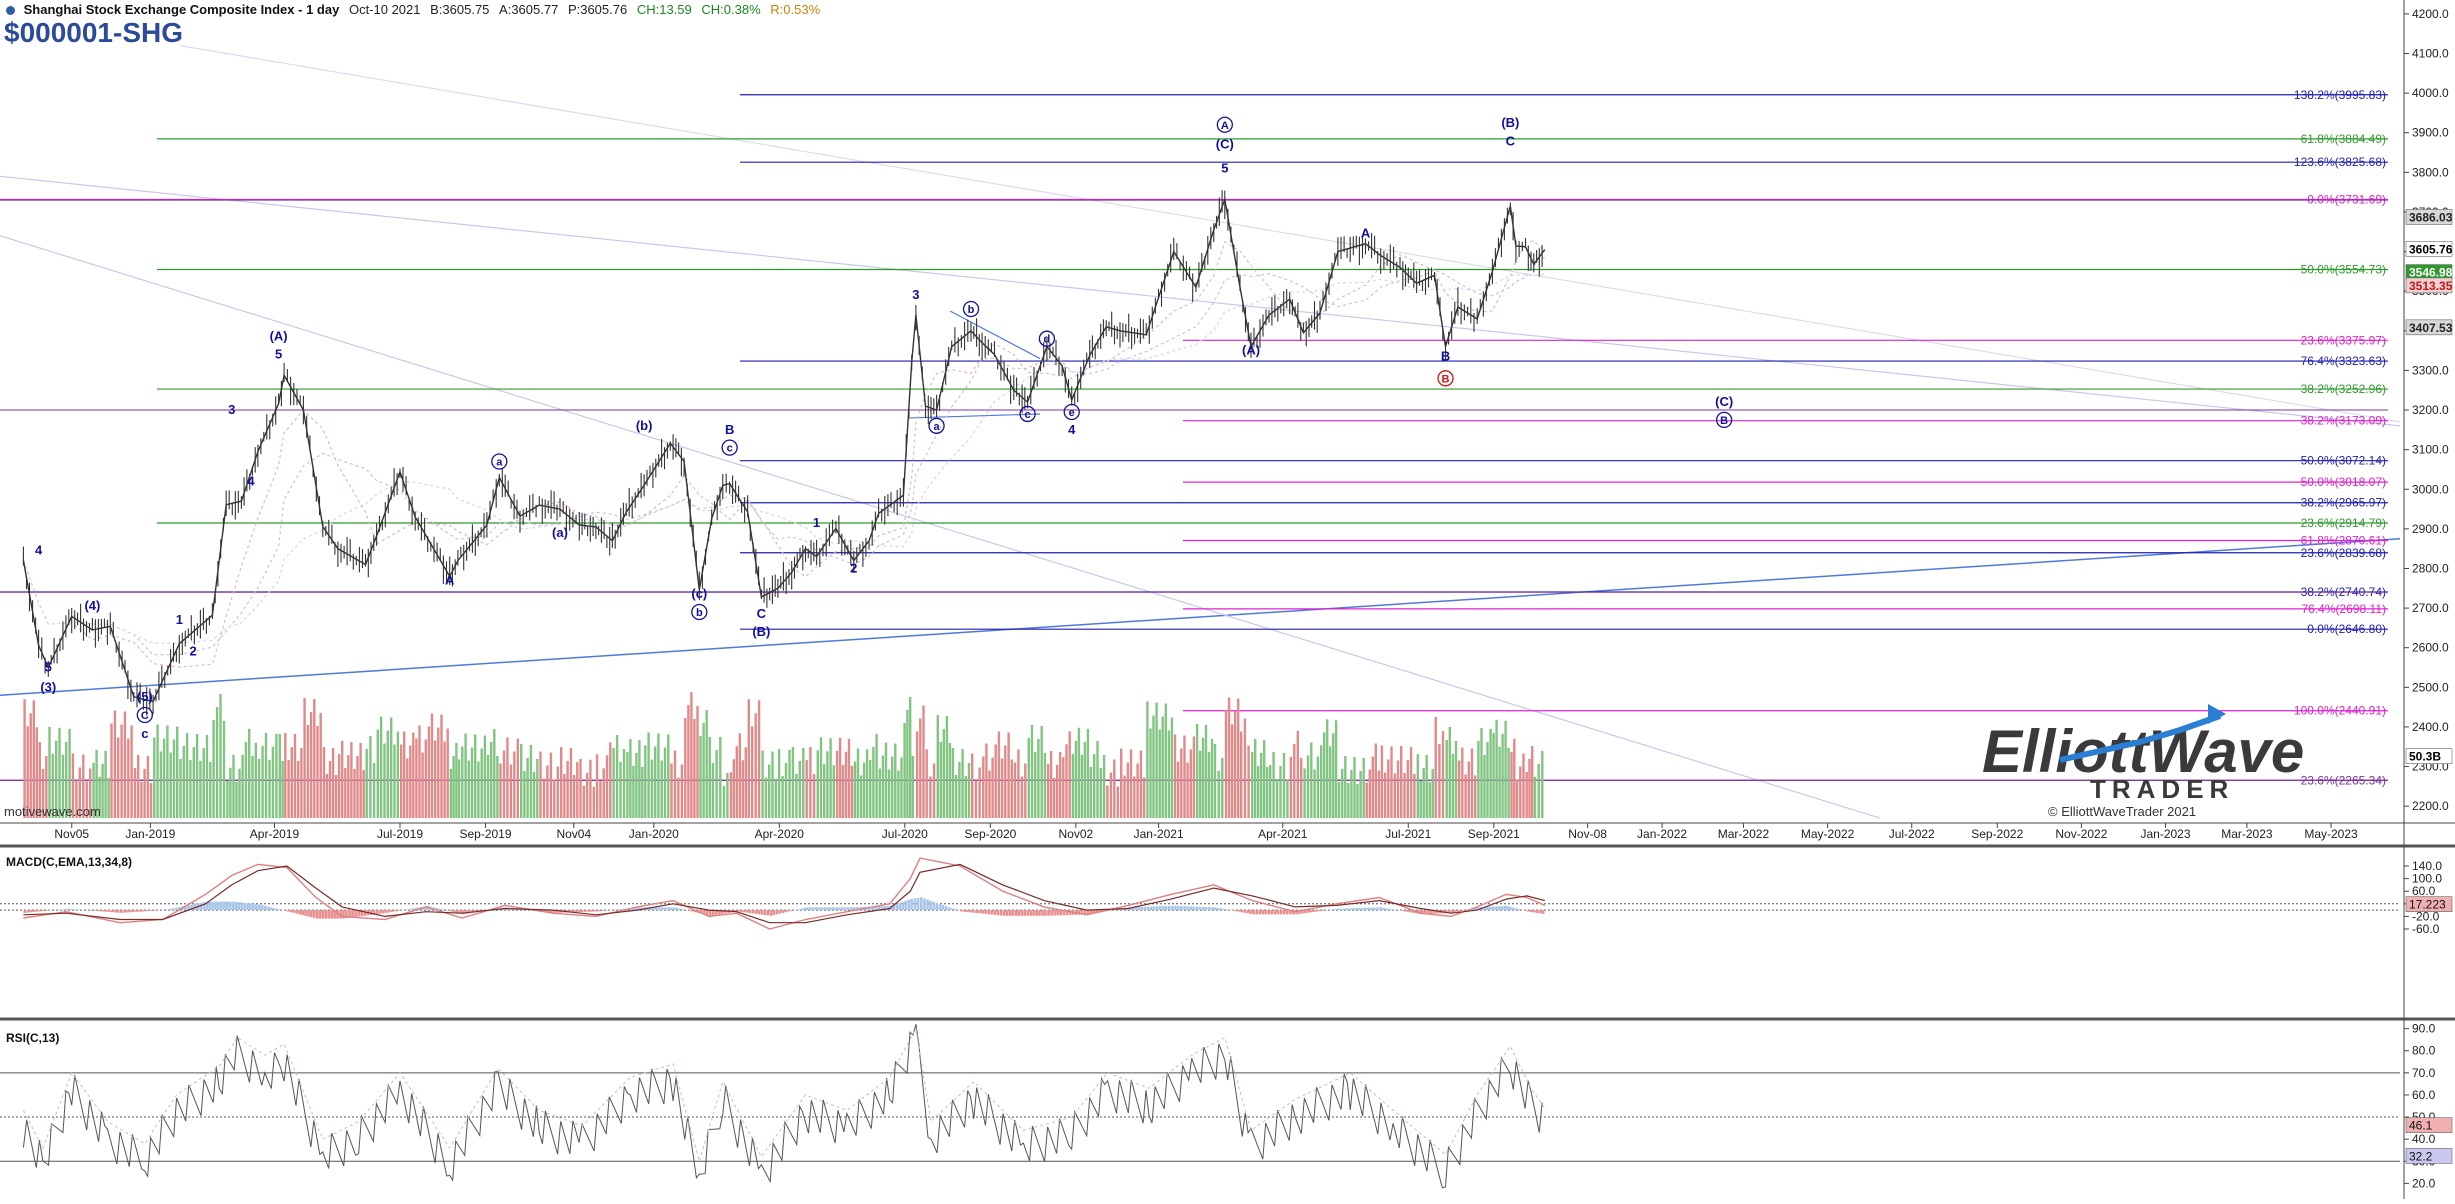 This screenshot has width=2455, height=1204. I want to click on x-tick-label: Nov04, so click(573, 834).